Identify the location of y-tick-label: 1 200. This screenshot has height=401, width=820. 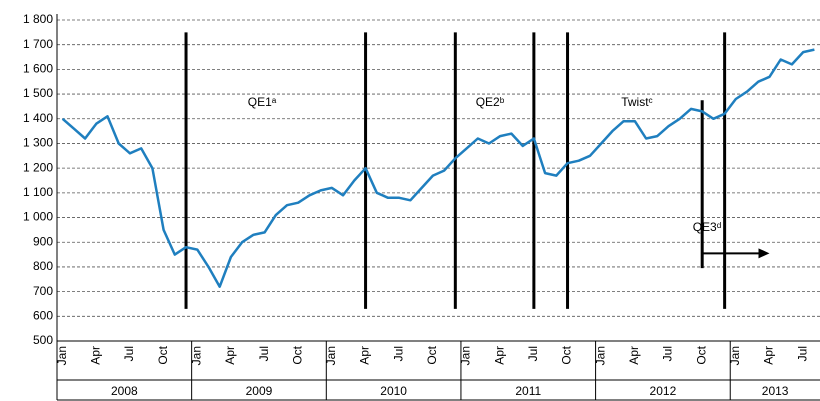
(38, 167).